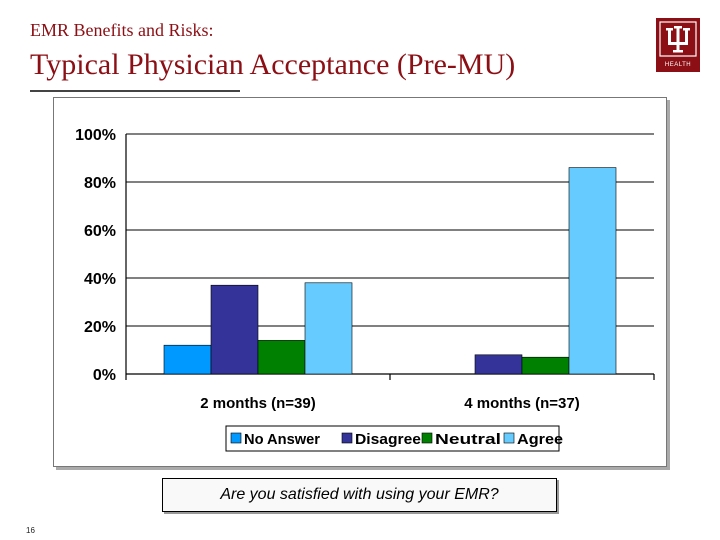  What do you see at coordinates (678, 65) in the screenshot?
I see `logo-text: HEALTH` at bounding box center [678, 65].